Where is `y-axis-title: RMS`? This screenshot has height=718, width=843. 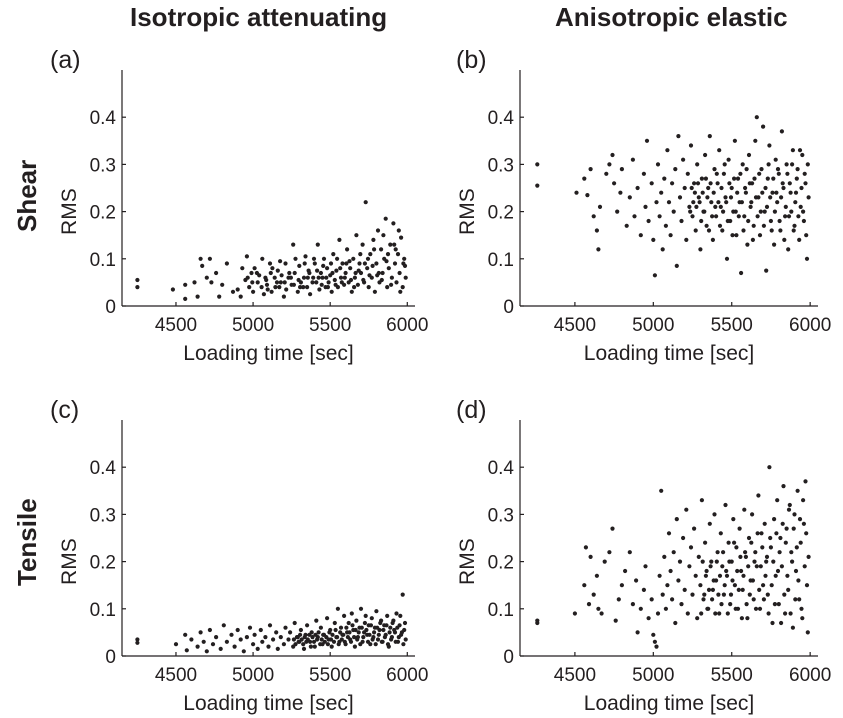
y-axis-title: RMS is located at coordinates (69, 561).